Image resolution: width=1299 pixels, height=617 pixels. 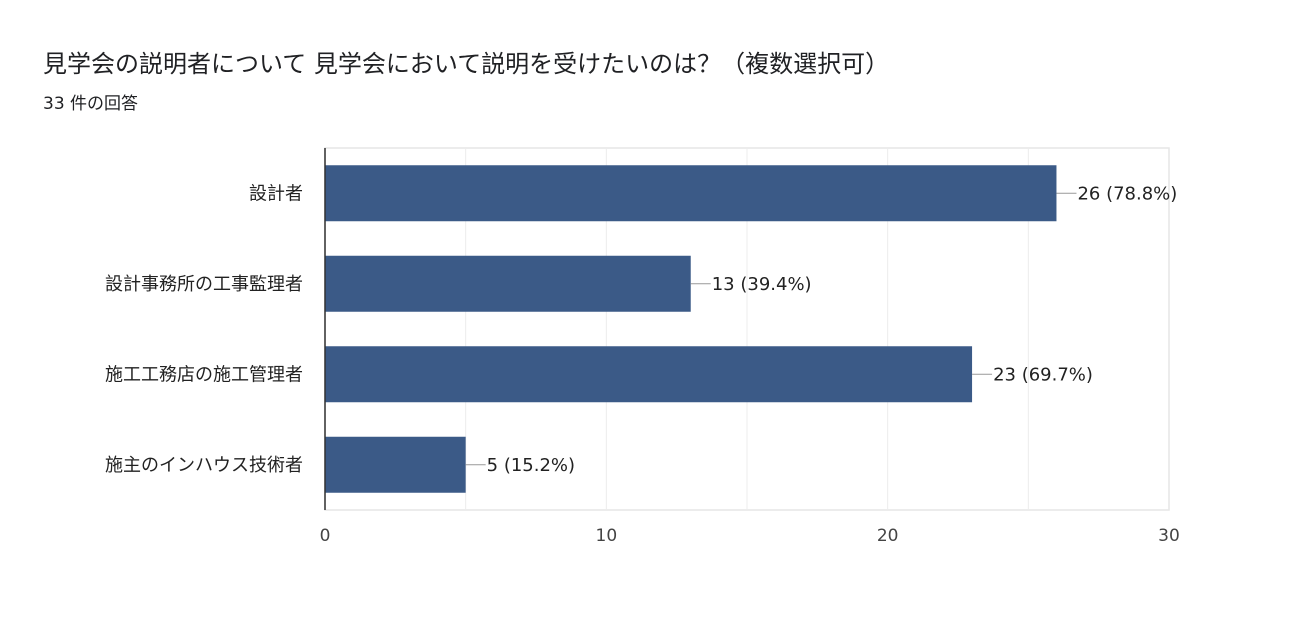 What do you see at coordinates (276, 193) in the screenshot?
I see `category-label: 設計者` at bounding box center [276, 193].